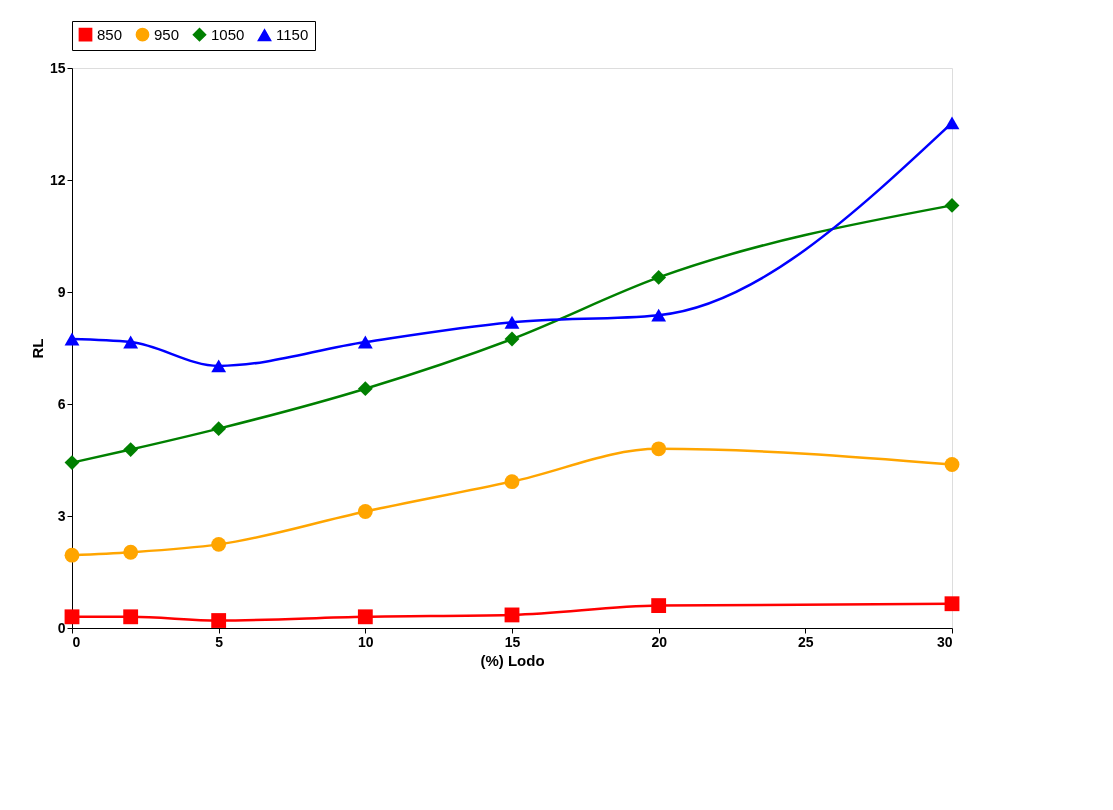 This screenshot has height=810, width=1113. I want to click on x-tick-label: 5, so click(219, 641).